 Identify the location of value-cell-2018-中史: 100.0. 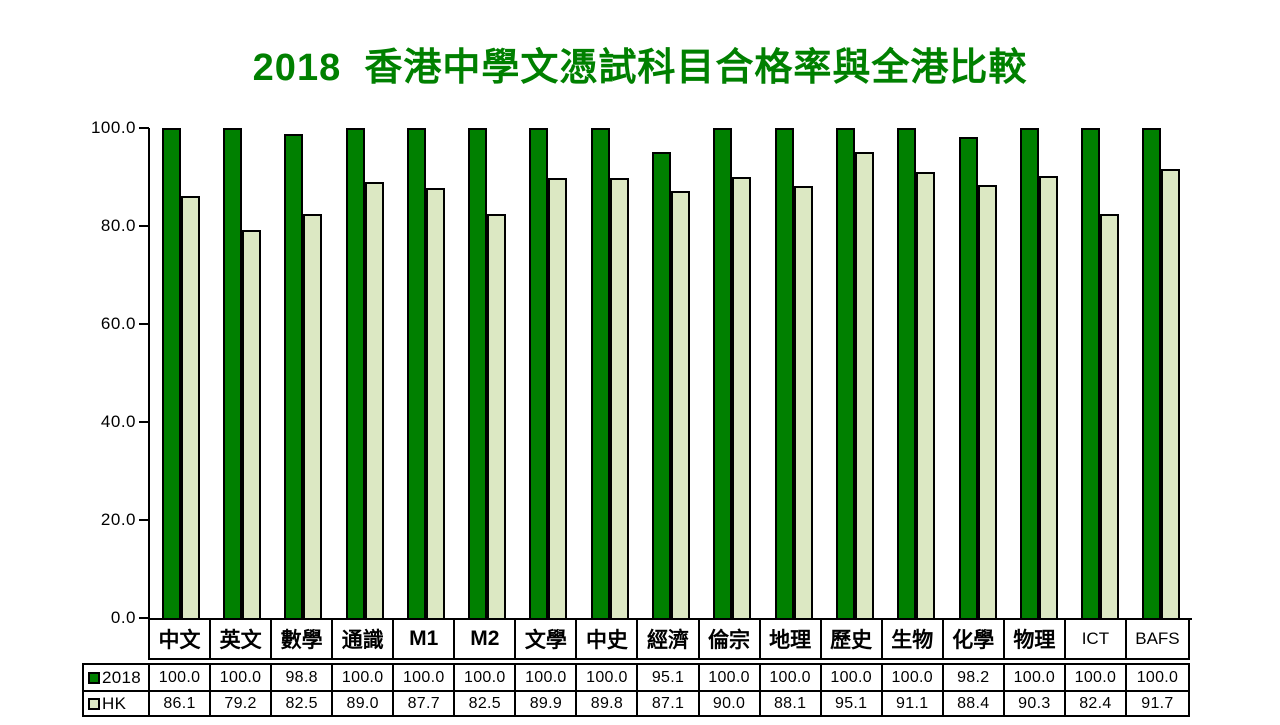
(608, 677).